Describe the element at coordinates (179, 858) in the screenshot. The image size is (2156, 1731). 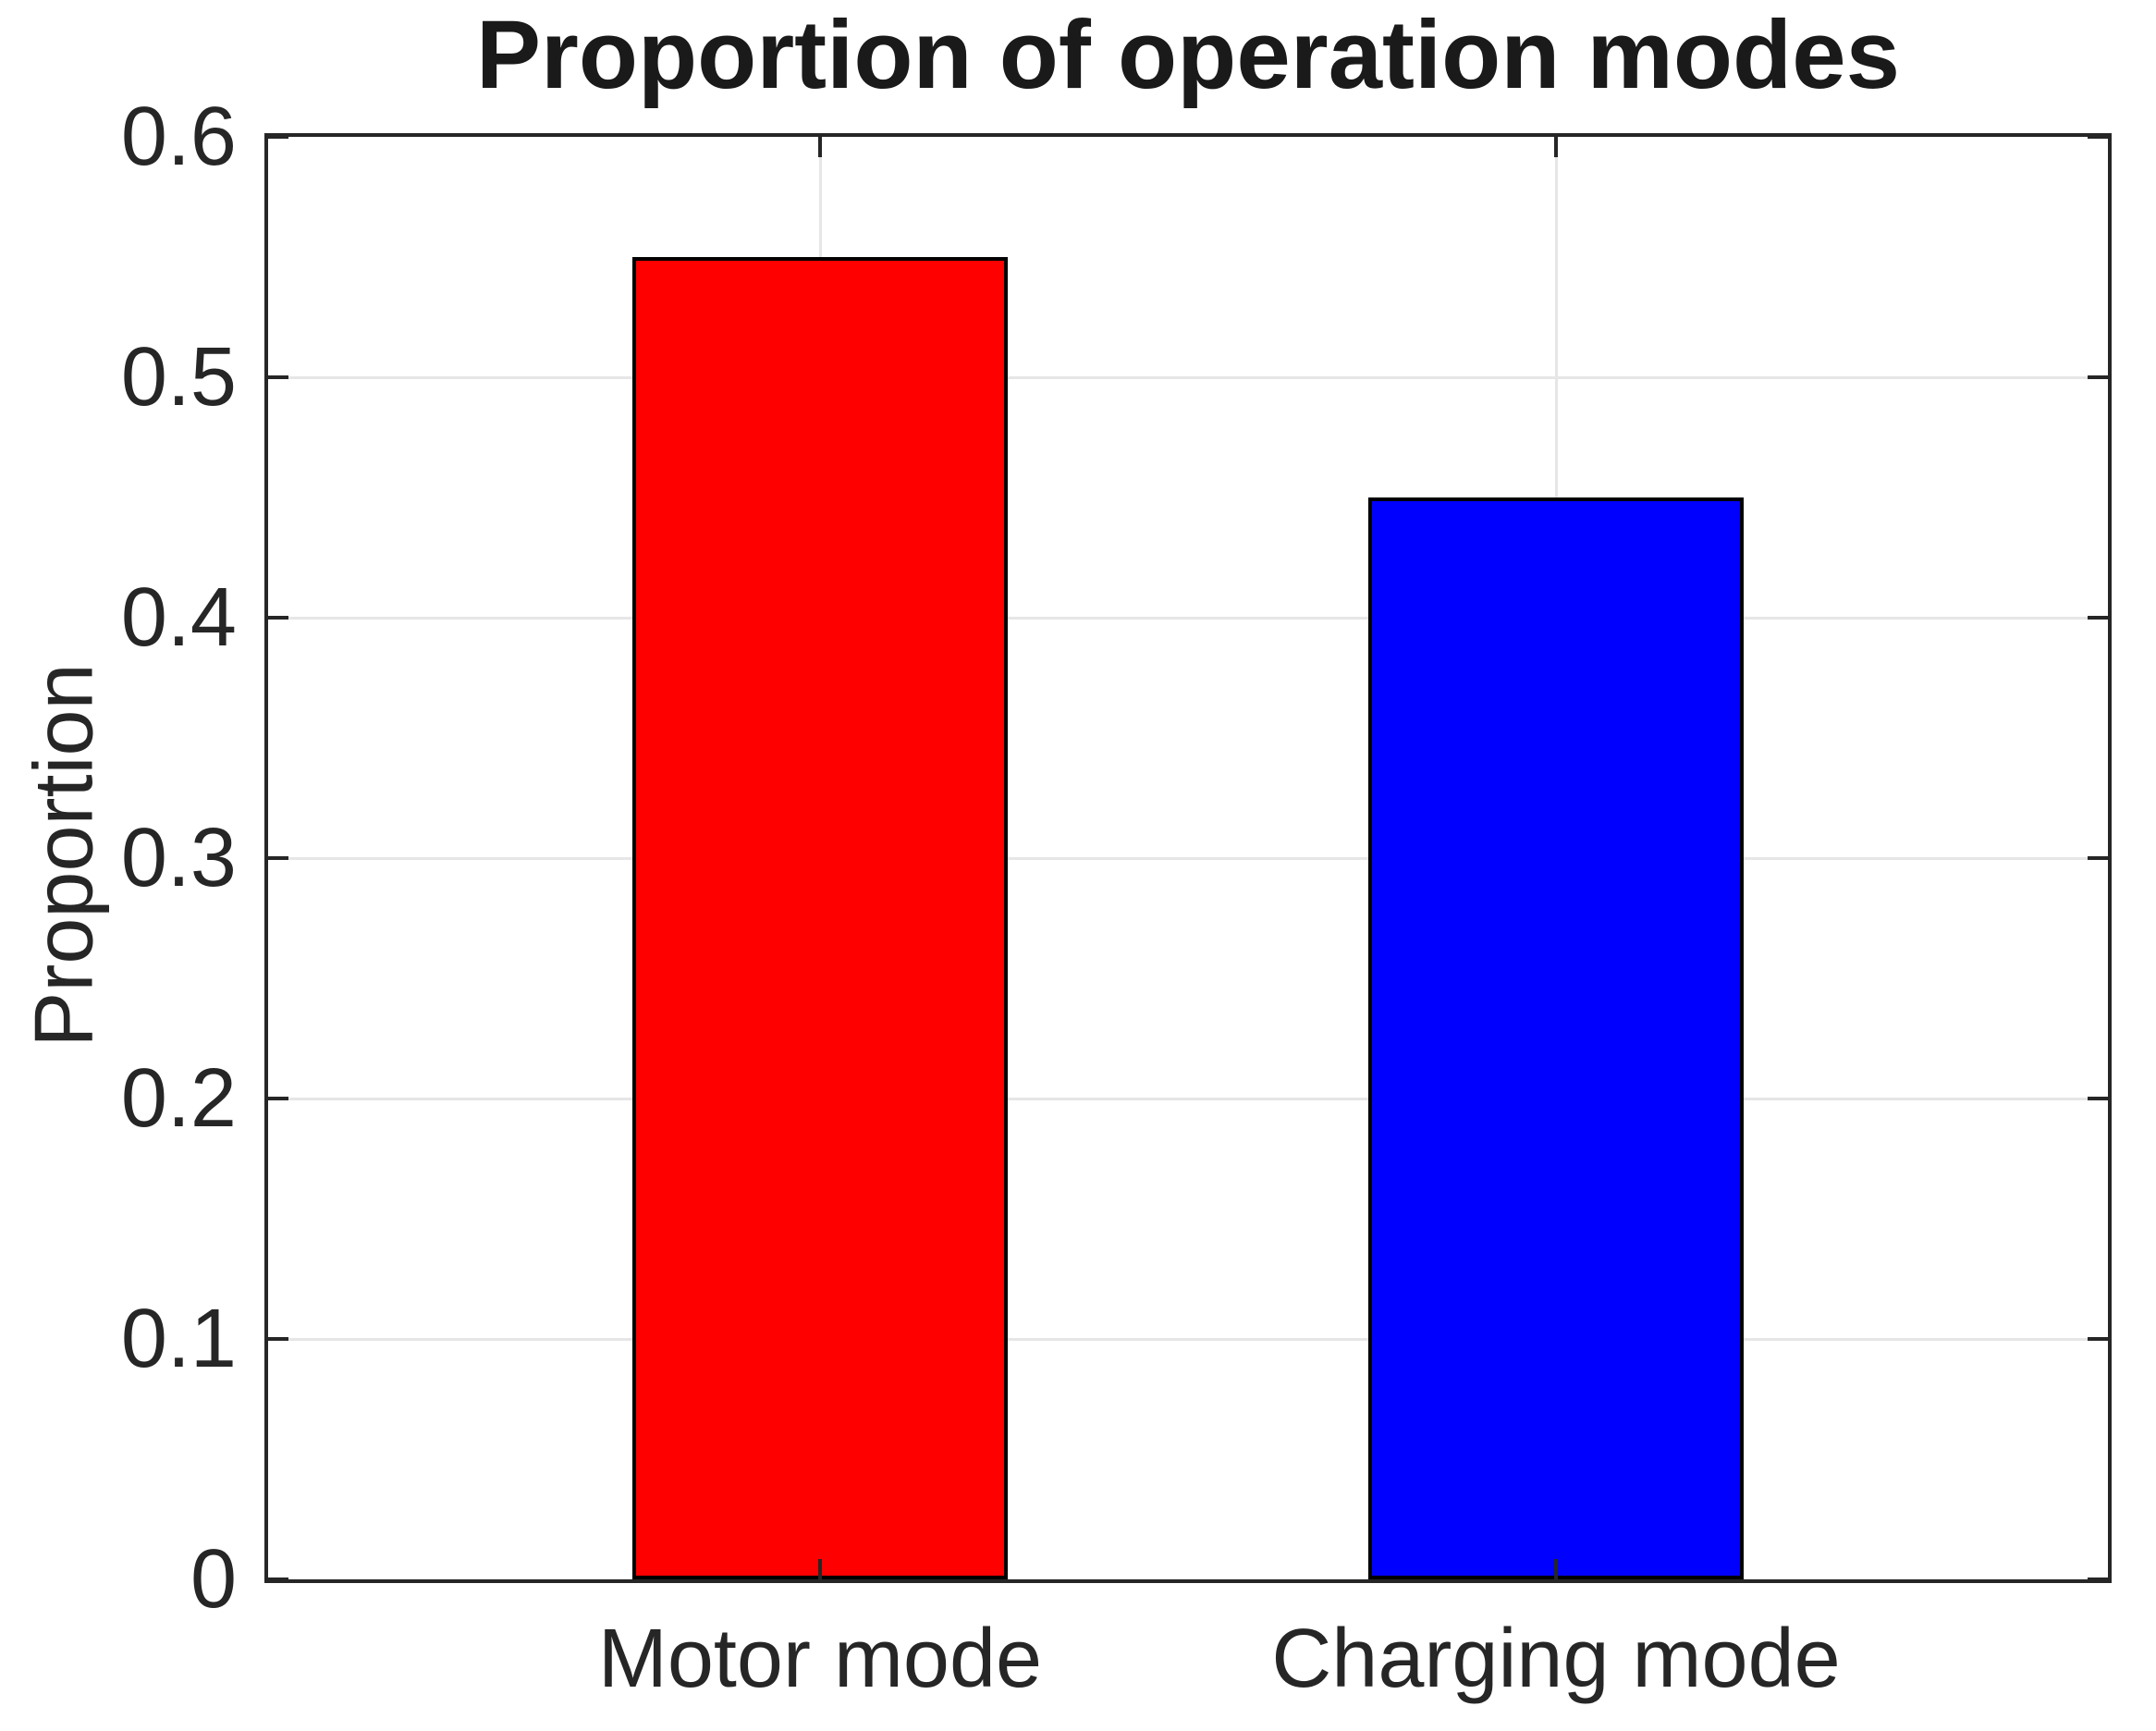
I see `y-tick-label: 0.3` at that location.